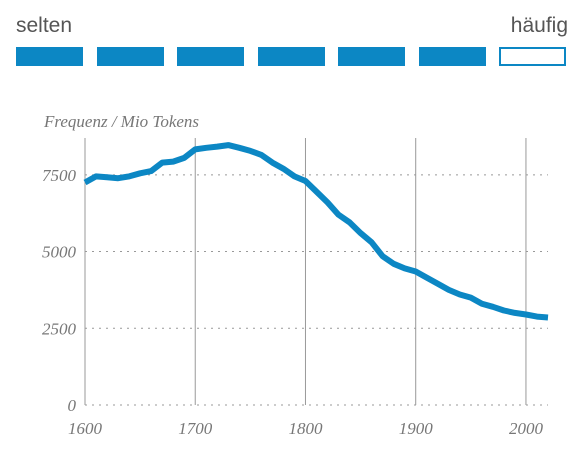 The width and height of the screenshot is (574, 454). I want to click on legend-low-label: selten, so click(44, 25).